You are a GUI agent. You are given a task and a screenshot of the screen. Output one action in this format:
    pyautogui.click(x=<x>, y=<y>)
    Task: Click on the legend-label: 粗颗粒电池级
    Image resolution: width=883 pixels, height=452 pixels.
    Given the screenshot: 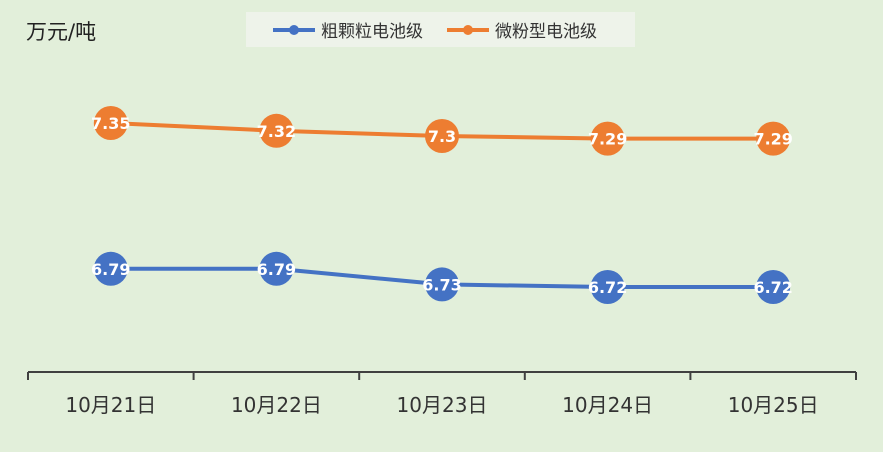 What is the action you would take?
    pyautogui.click(x=372, y=32)
    